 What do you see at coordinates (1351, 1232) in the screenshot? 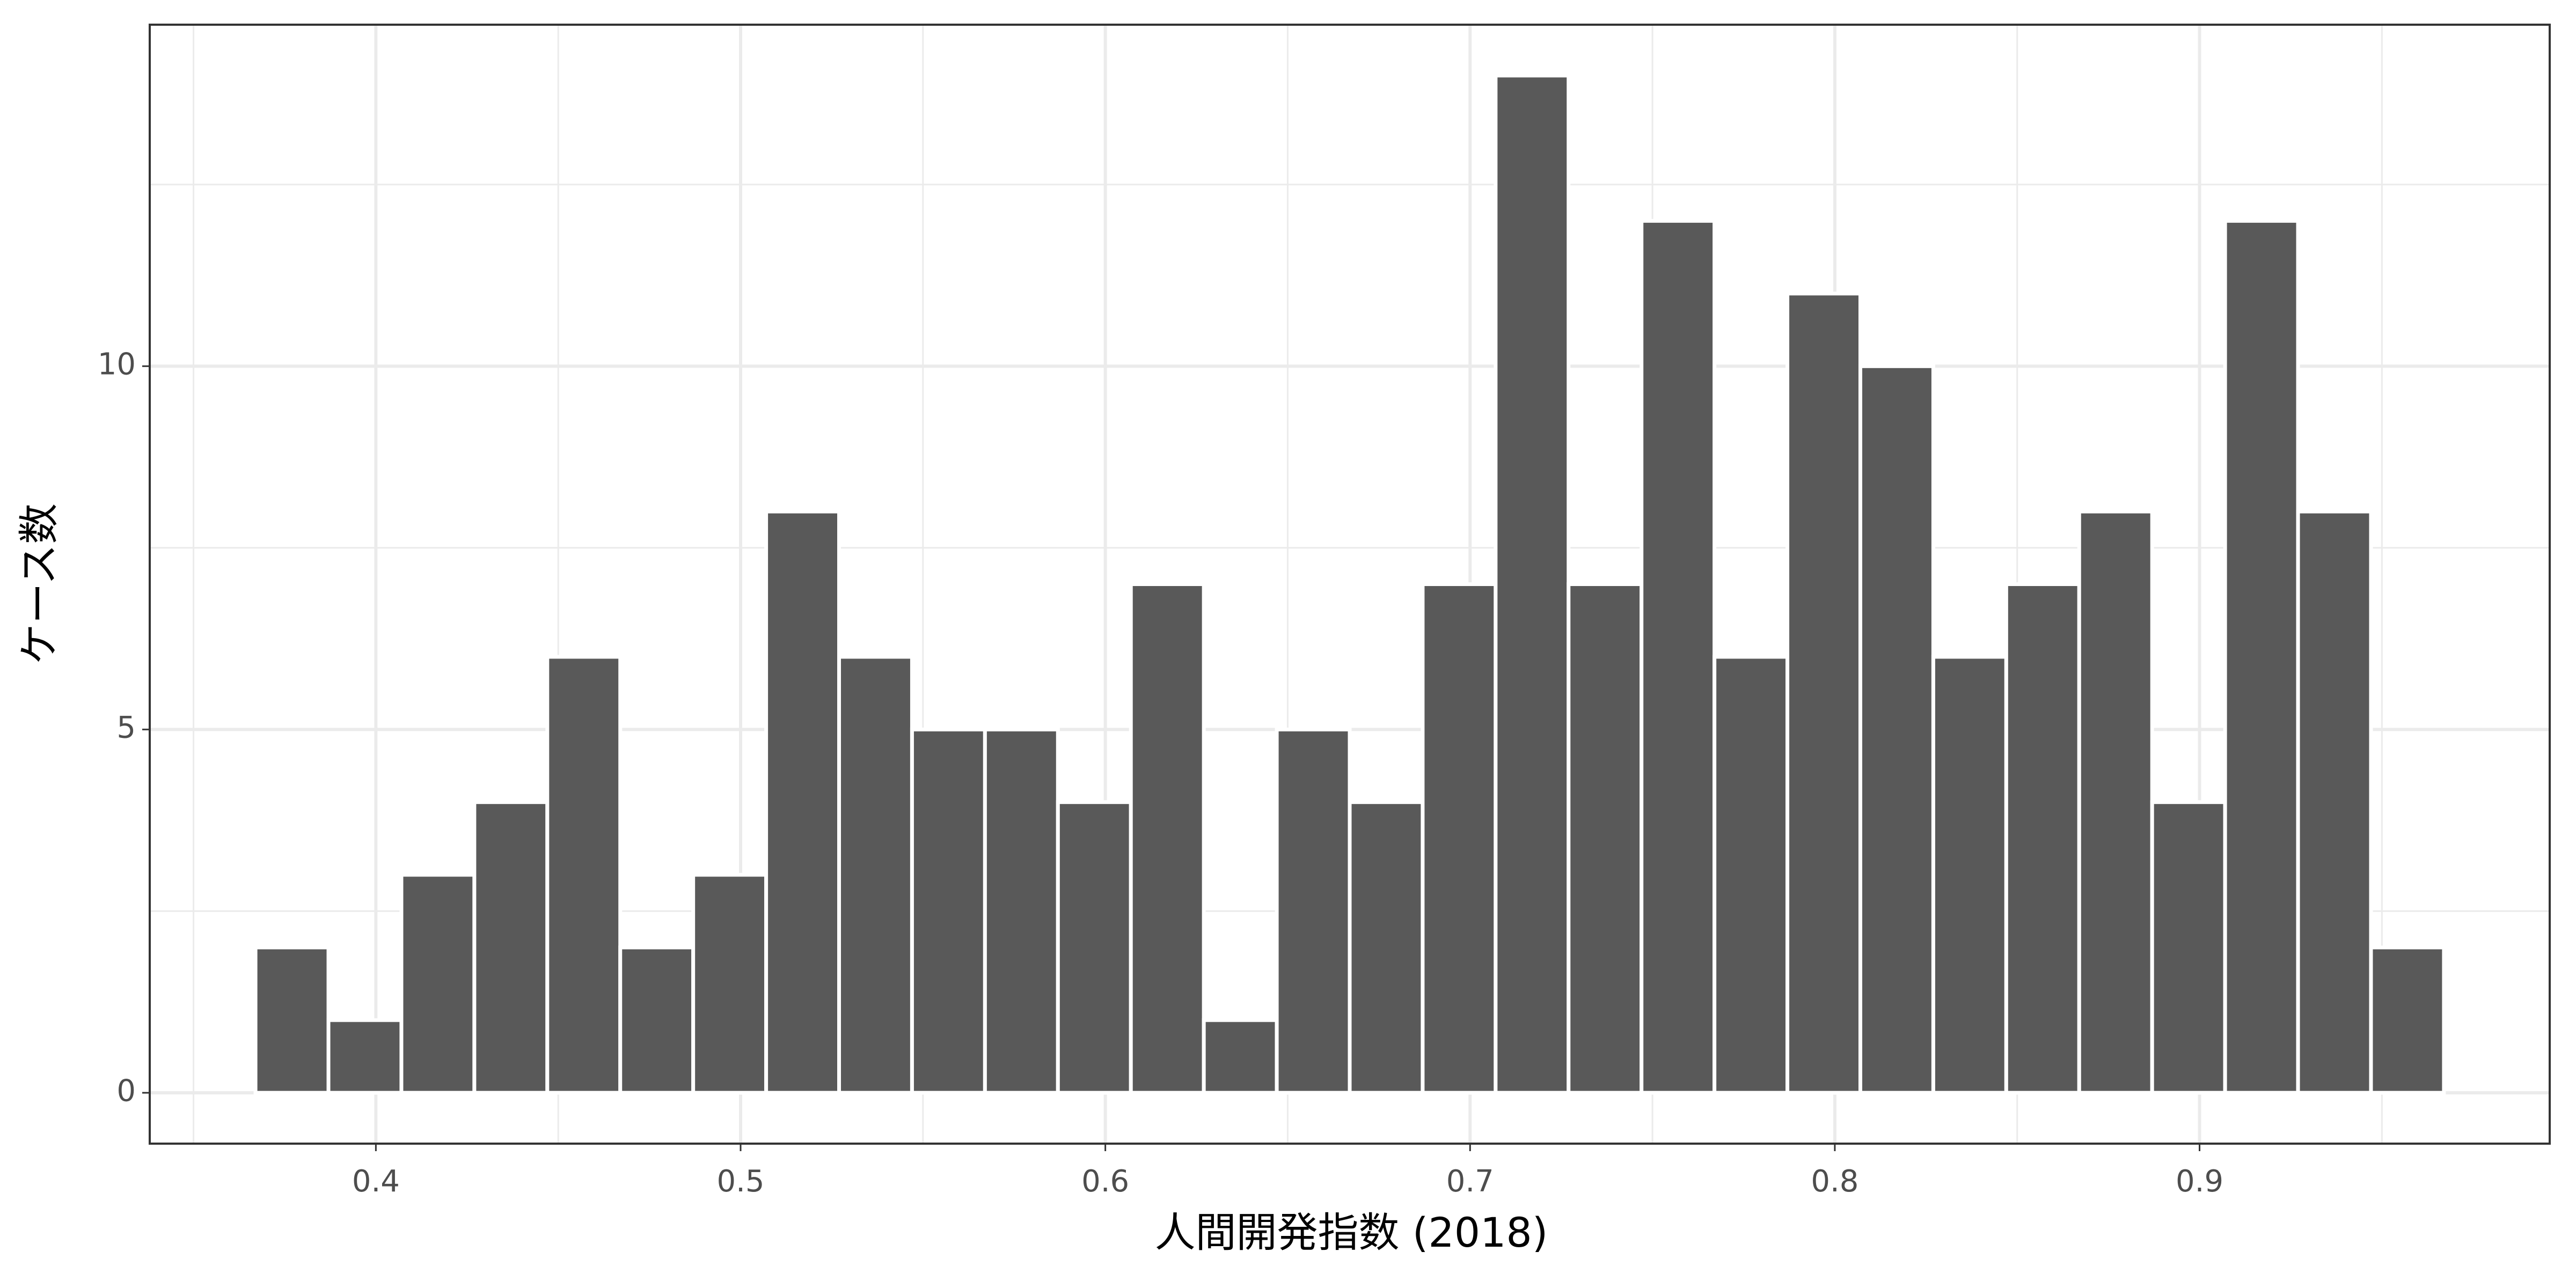
I see `x-axis-title: 人間開発指数 (2018)` at bounding box center [1351, 1232].